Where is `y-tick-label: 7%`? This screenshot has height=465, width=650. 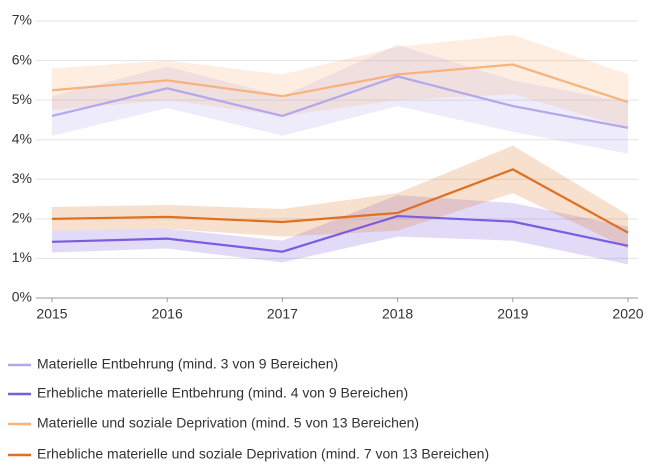
y-tick-label: 7% is located at coordinates (22, 20).